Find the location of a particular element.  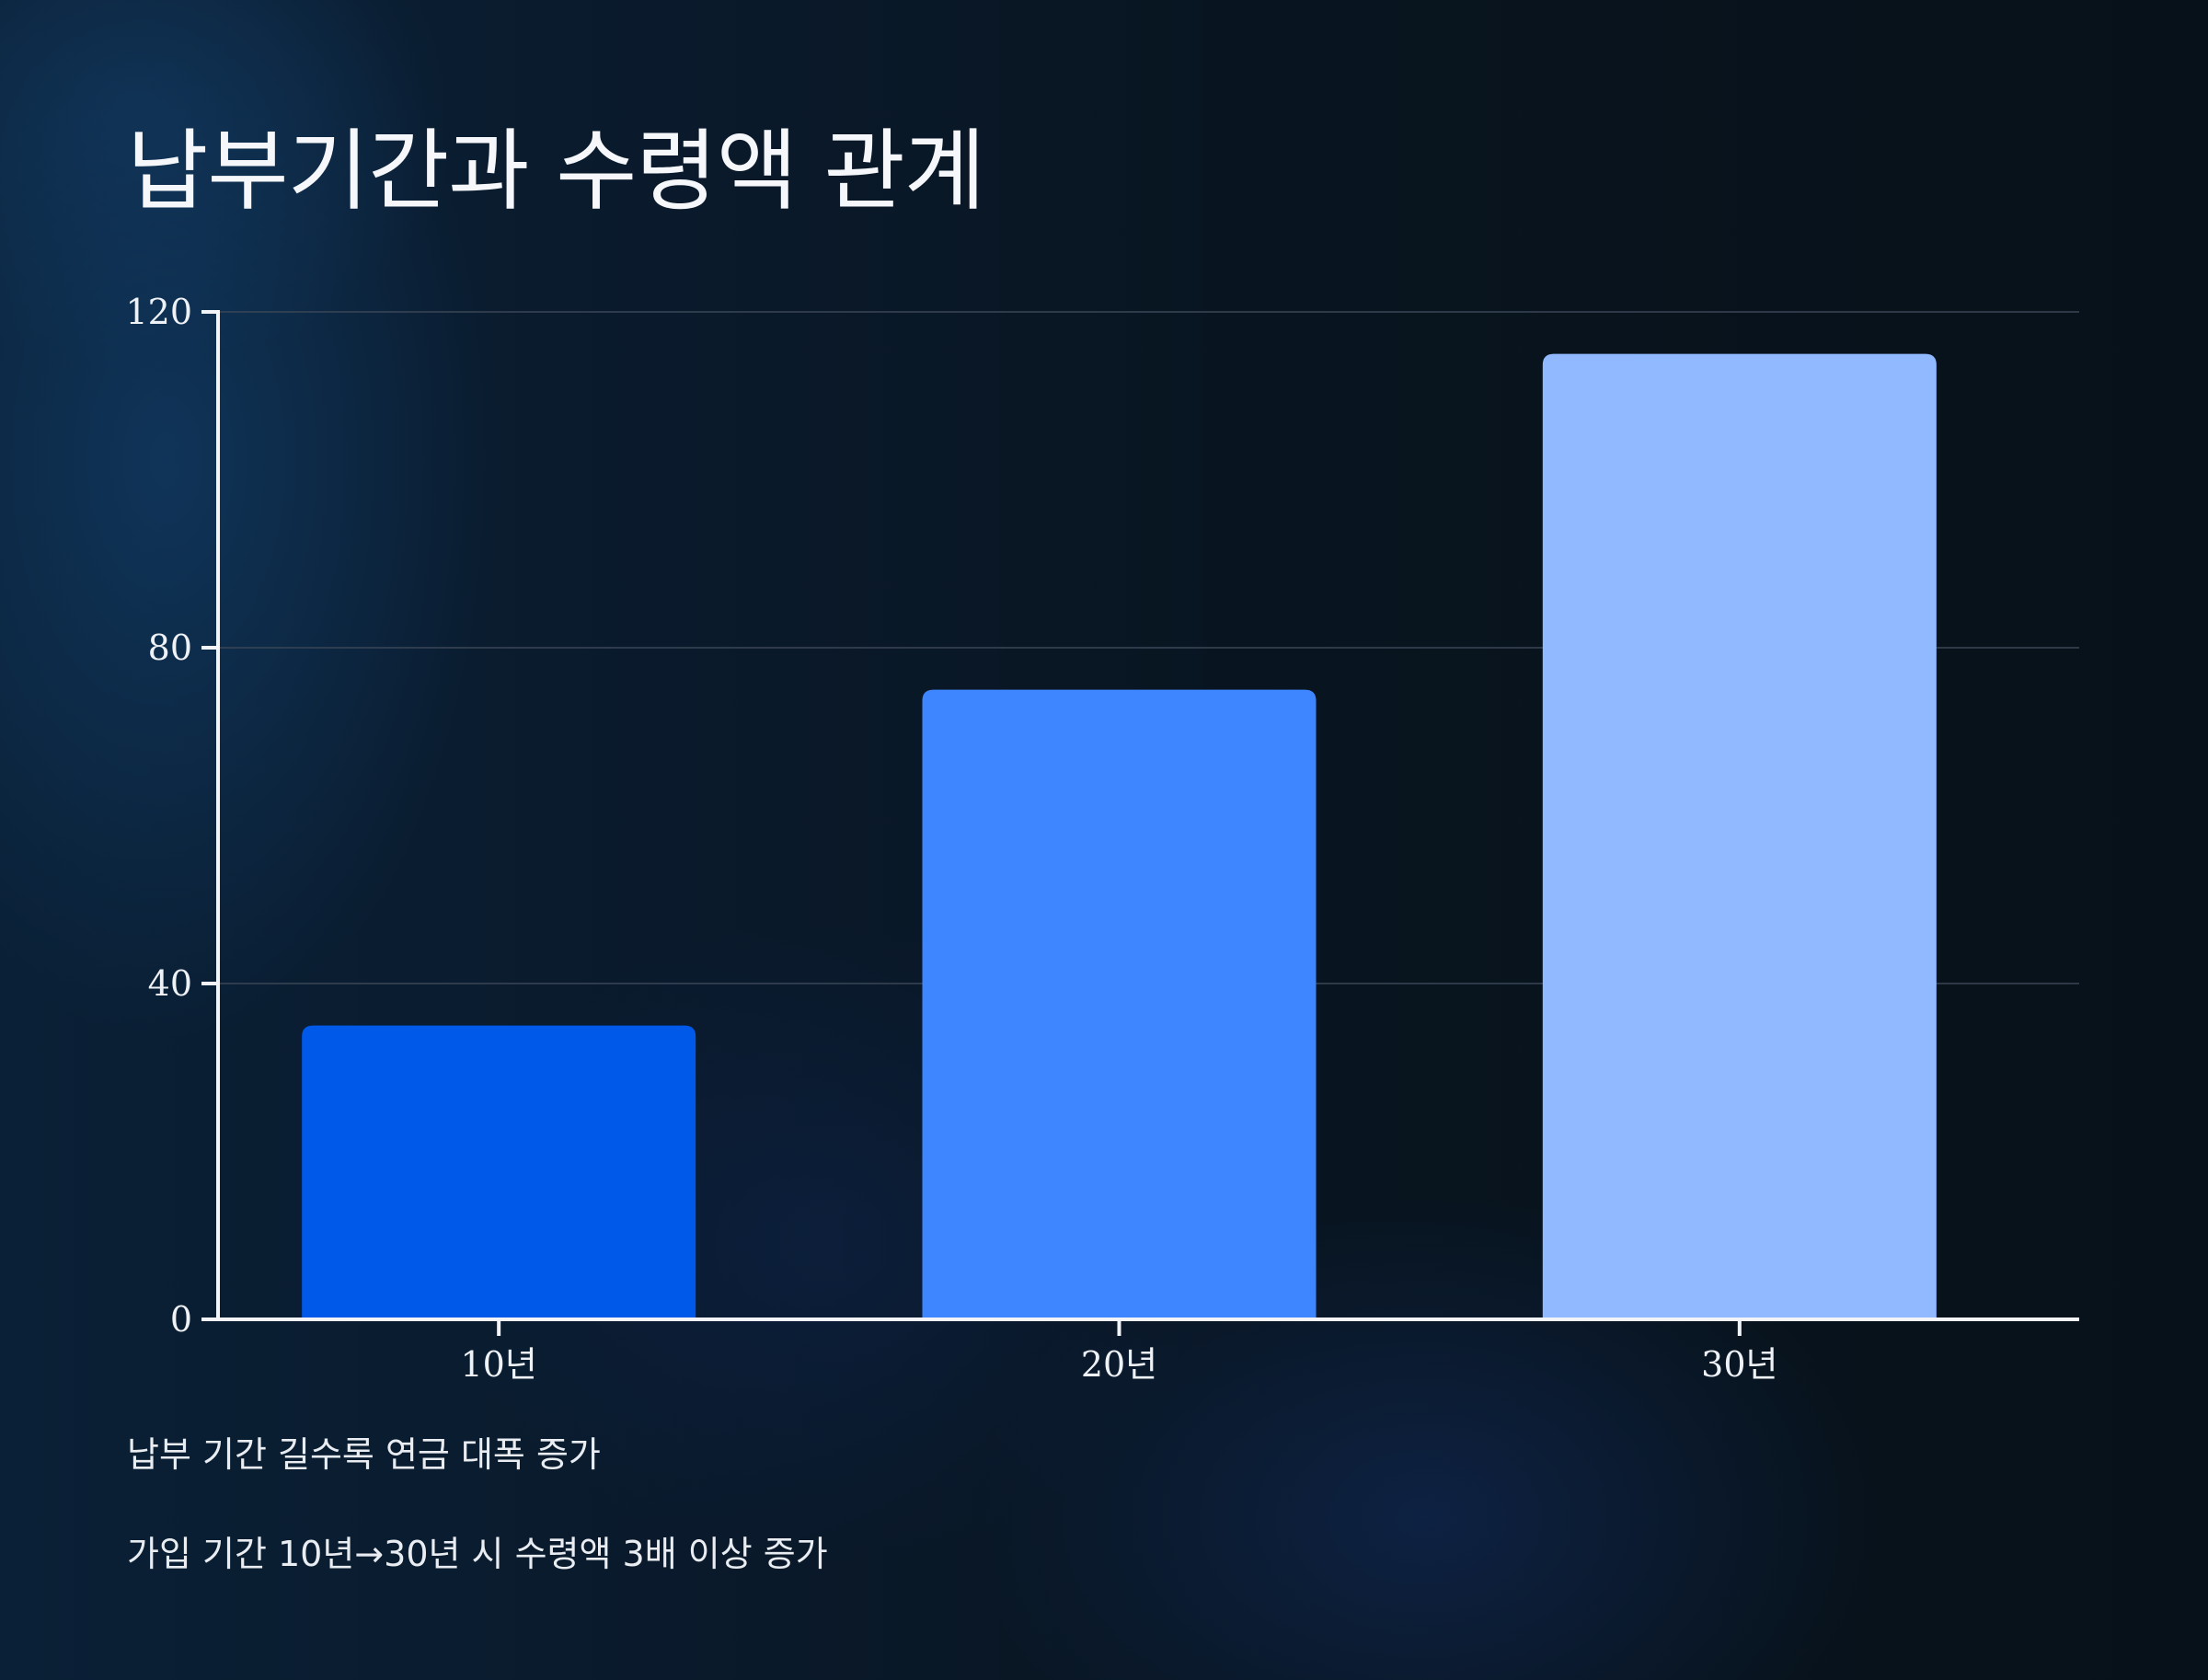

x-tick-label: 20년 is located at coordinates (1119, 1364).